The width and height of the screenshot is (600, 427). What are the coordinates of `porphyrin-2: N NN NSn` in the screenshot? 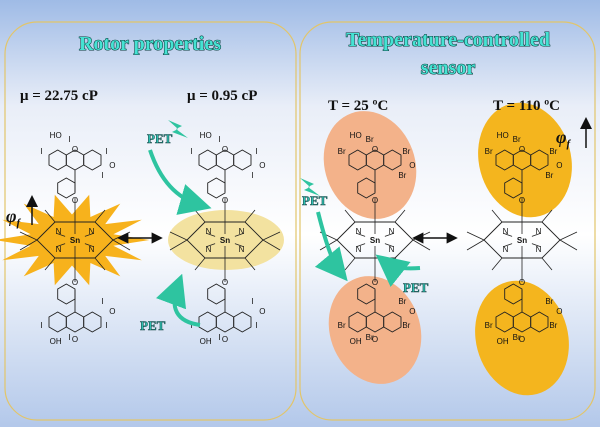 It's located at (225, 240).